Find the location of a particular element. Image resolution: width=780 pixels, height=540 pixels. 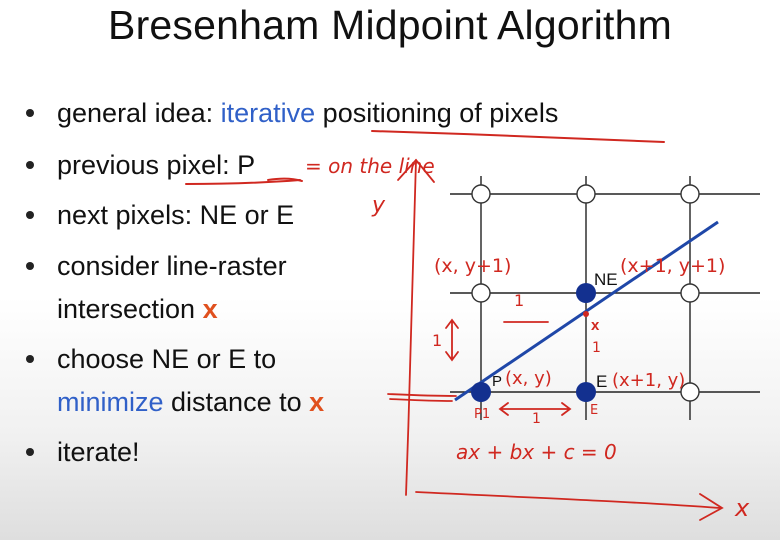

empty-pixels is located at coordinates (585, 293).